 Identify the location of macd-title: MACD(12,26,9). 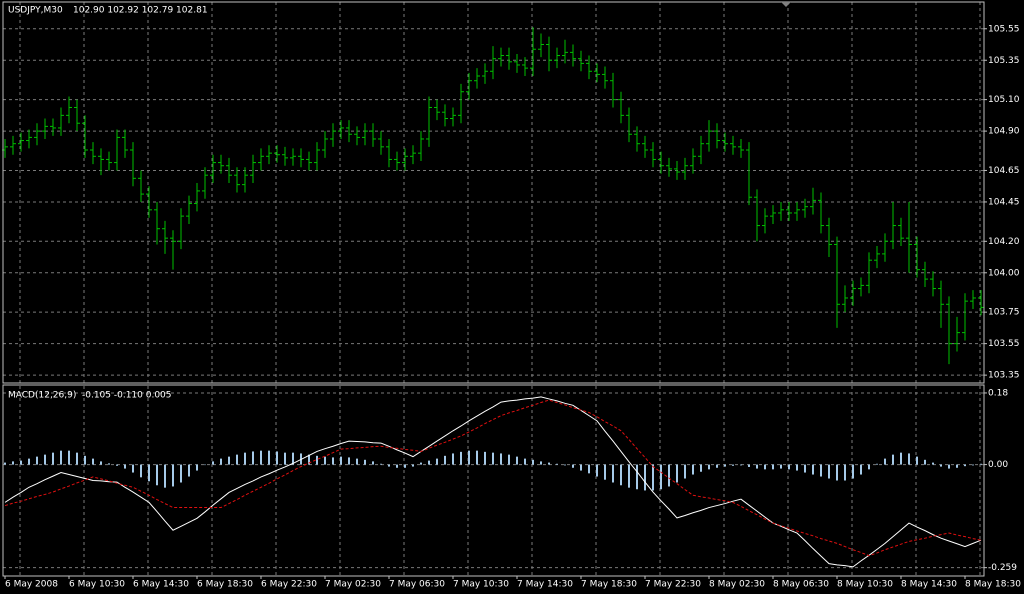
(42, 396).